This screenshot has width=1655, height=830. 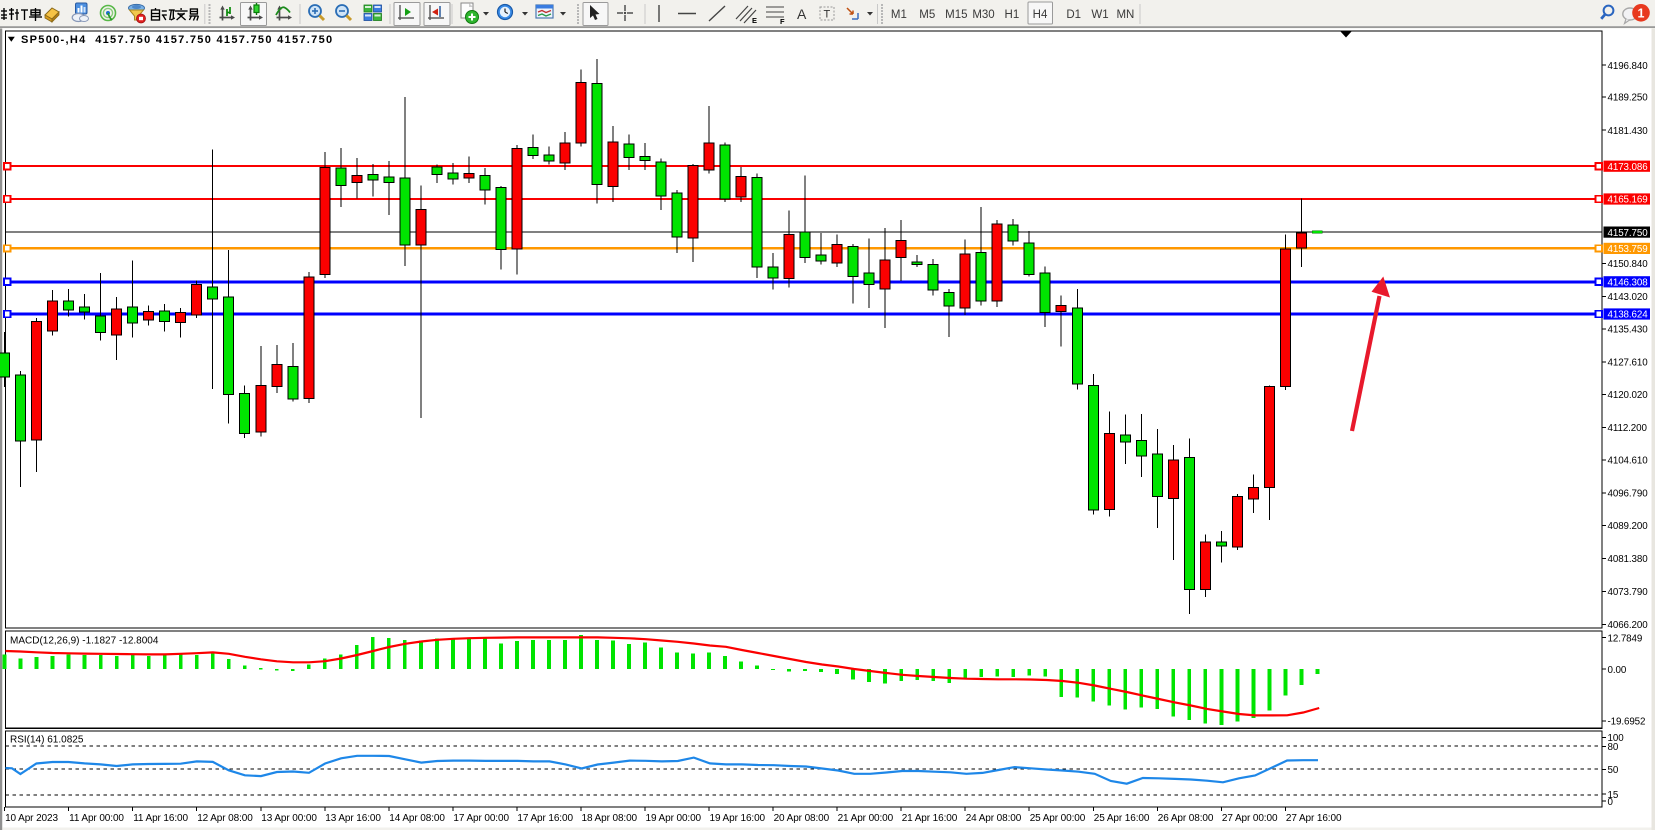 What do you see at coordinates (417, 818) in the screenshot?
I see `svg-text: 14 Apr 08:00` at bounding box center [417, 818].